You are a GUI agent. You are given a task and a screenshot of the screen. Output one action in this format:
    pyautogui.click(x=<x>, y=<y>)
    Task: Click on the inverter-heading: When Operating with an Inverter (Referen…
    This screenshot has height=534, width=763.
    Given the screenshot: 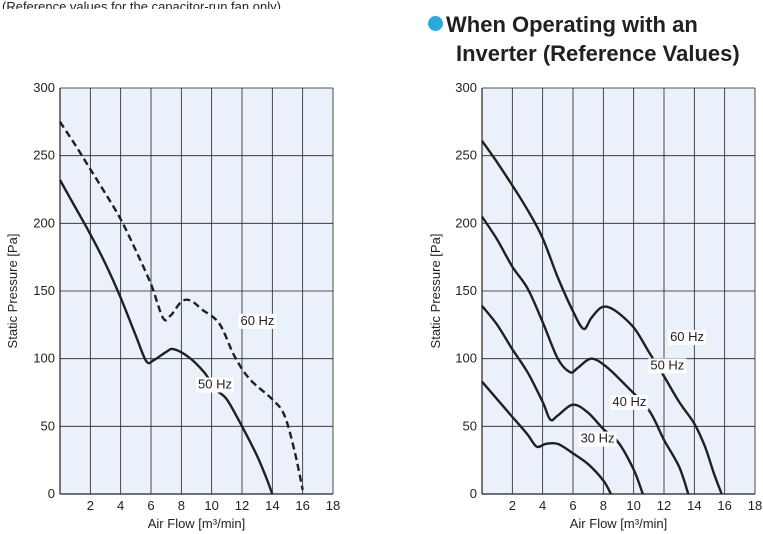 What is the action you would take?
    pyautogui.click(x=584, y=39)
    